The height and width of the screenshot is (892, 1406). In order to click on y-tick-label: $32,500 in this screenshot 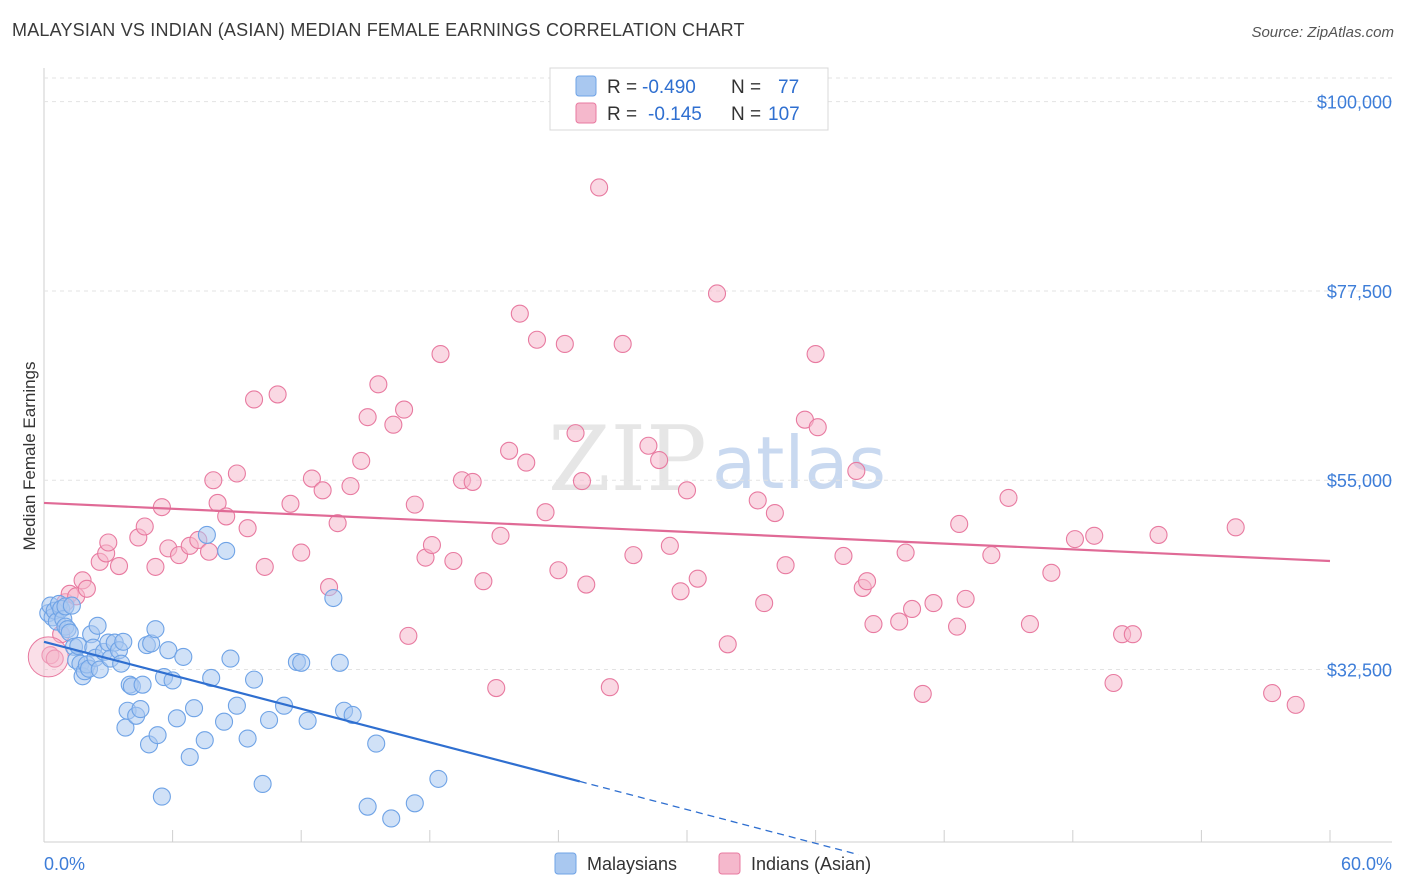, I will do `click(1359, 671)`.